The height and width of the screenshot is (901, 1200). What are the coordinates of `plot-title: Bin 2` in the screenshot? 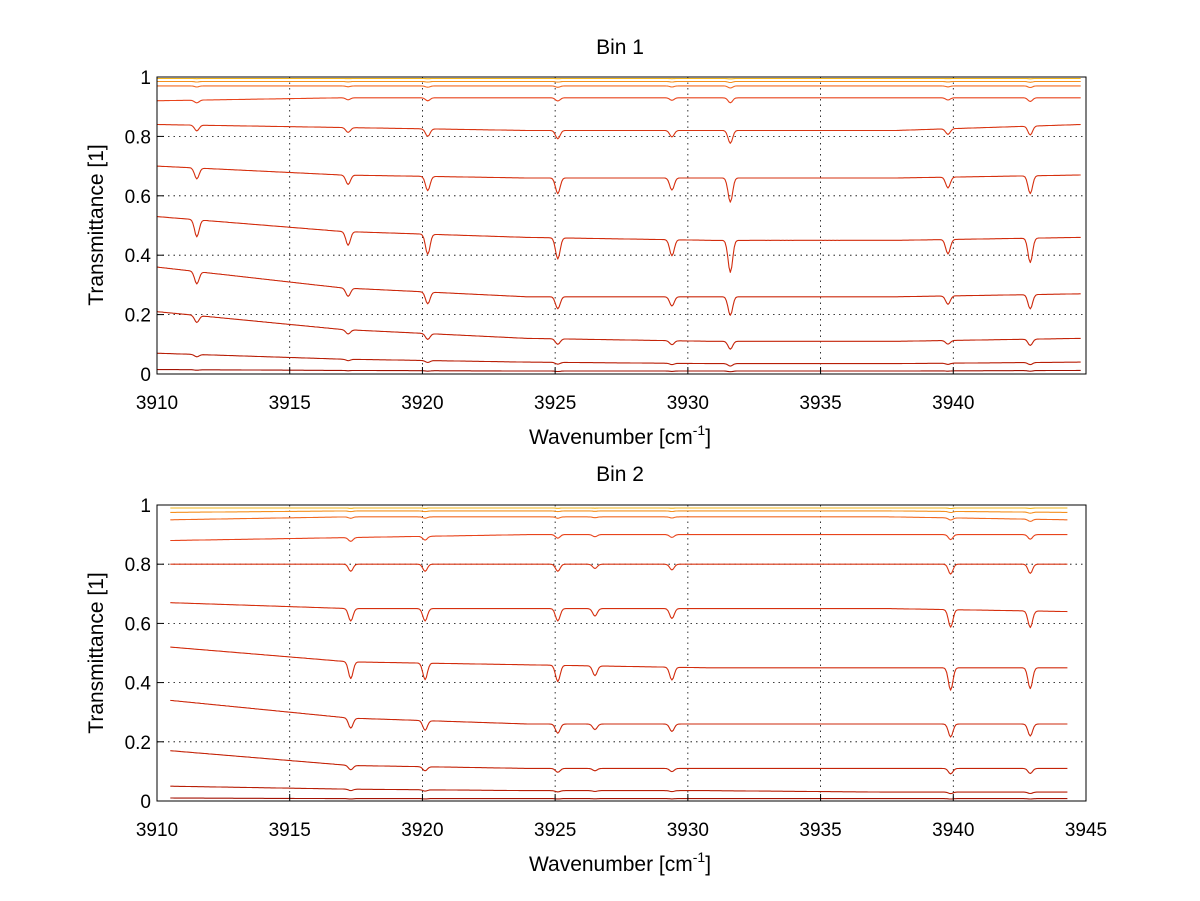 It's located at (620, 474).